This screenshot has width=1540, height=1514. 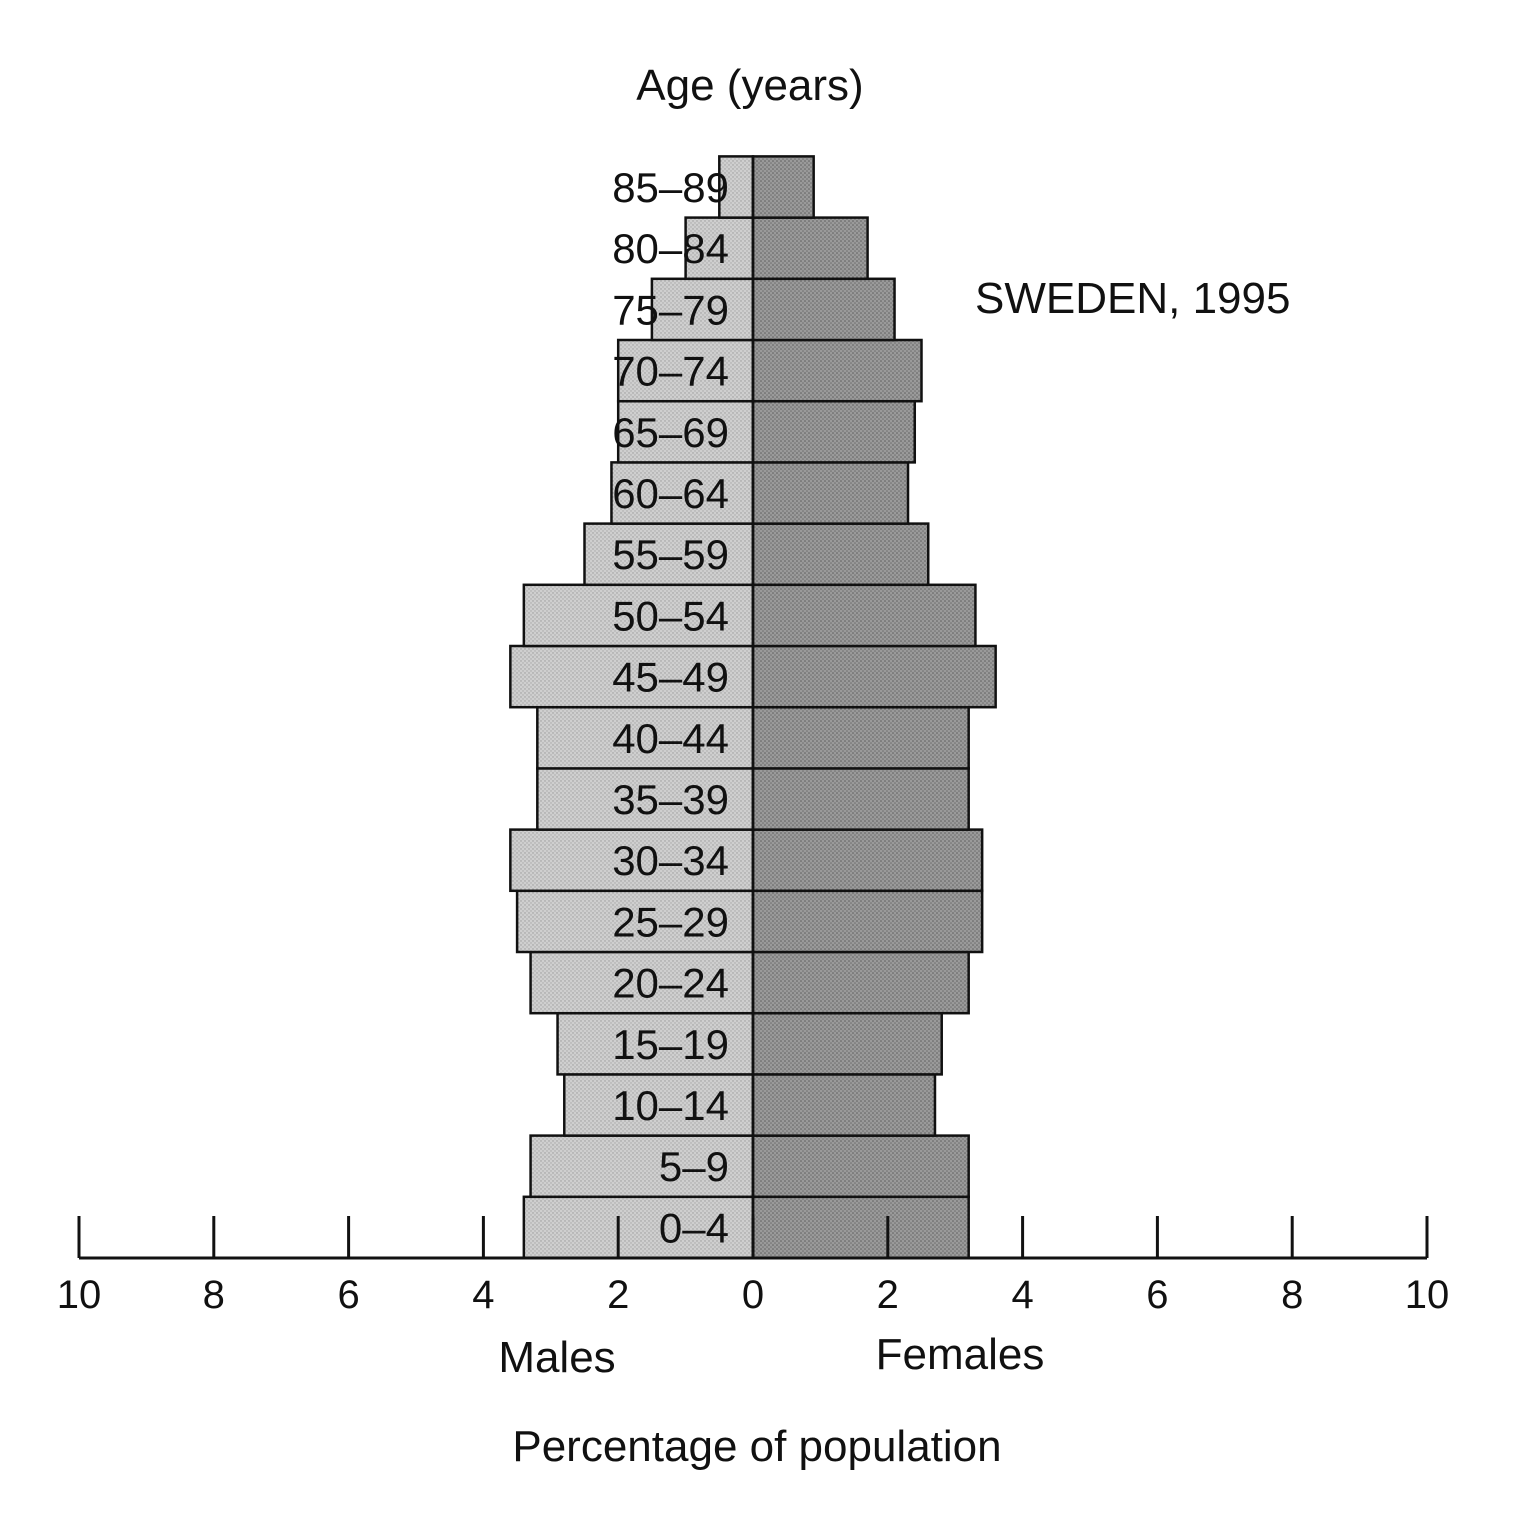 What do you see at coordinates (694, 1166) in the screenshot?
I see `age-group-label: 5–9` at bounding box center [694, 1166].